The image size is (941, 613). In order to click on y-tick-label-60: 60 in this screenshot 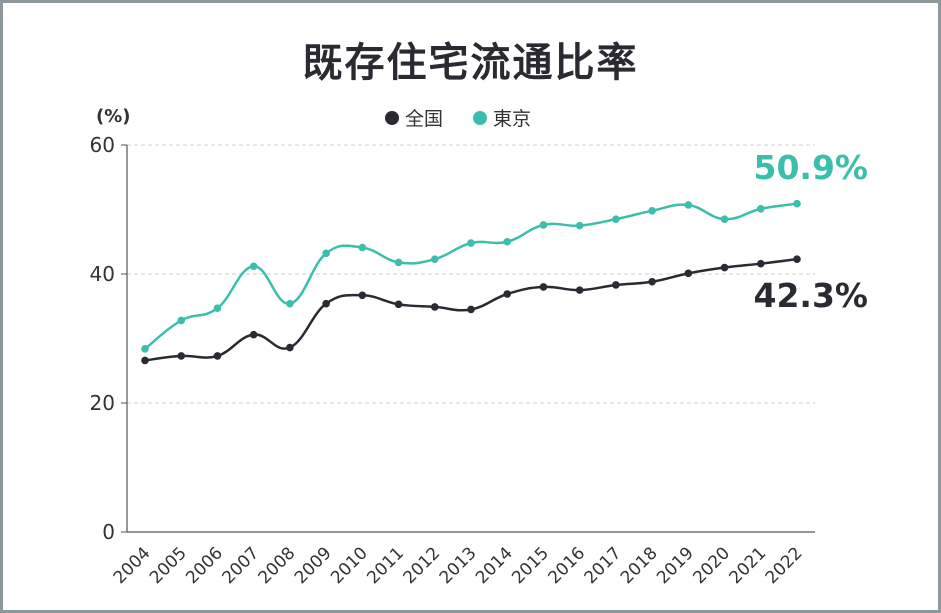, I will do `click(102, 145)`.